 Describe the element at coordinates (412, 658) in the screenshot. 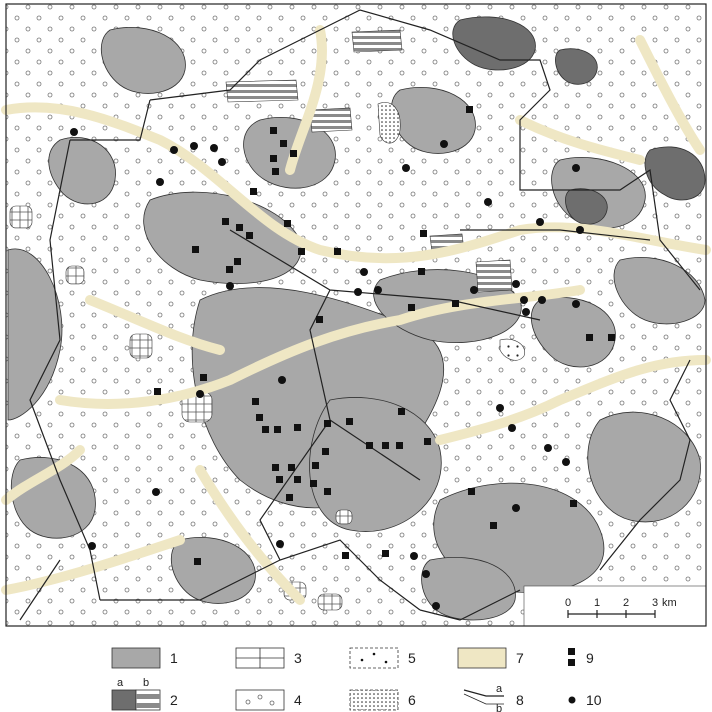

I see `legend-number: 5` at that location.